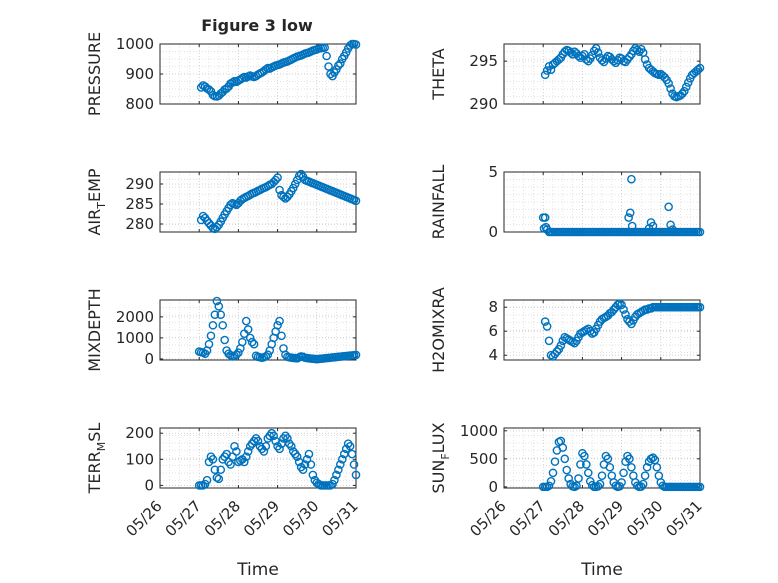 The height and width of the screenshot is (583, 778). I want to click on y-axis-label-part: F, so click(445, 456).